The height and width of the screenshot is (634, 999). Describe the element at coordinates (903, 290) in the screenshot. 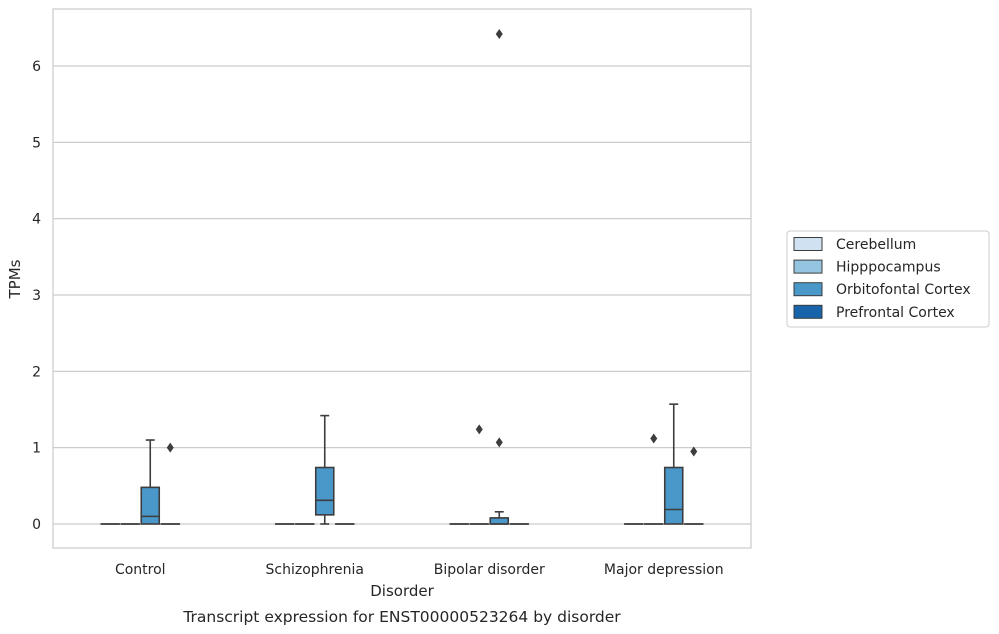

I see `legend-label-2: Orbitofontal Cortex` at that location.